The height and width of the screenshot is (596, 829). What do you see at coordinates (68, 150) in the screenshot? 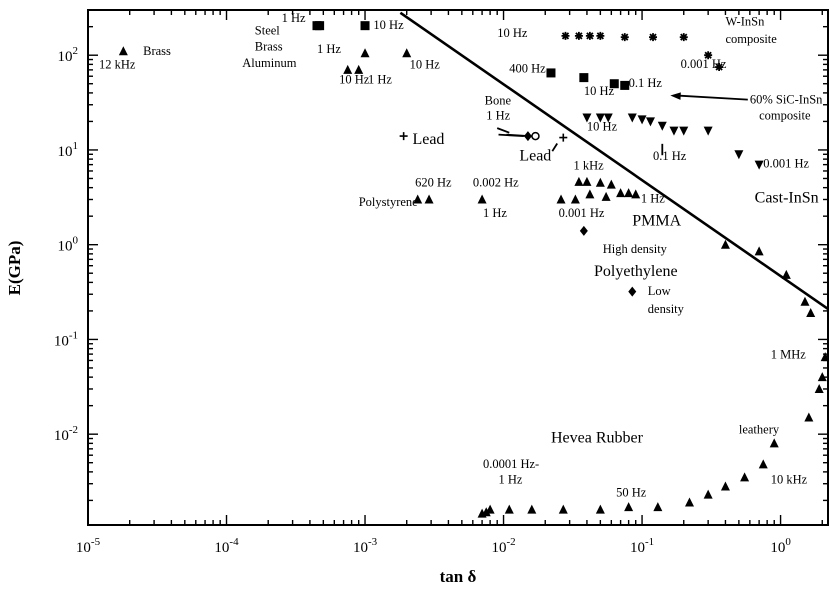
I see `y-tick-label: 10¹` at bounding box center [68, 150].